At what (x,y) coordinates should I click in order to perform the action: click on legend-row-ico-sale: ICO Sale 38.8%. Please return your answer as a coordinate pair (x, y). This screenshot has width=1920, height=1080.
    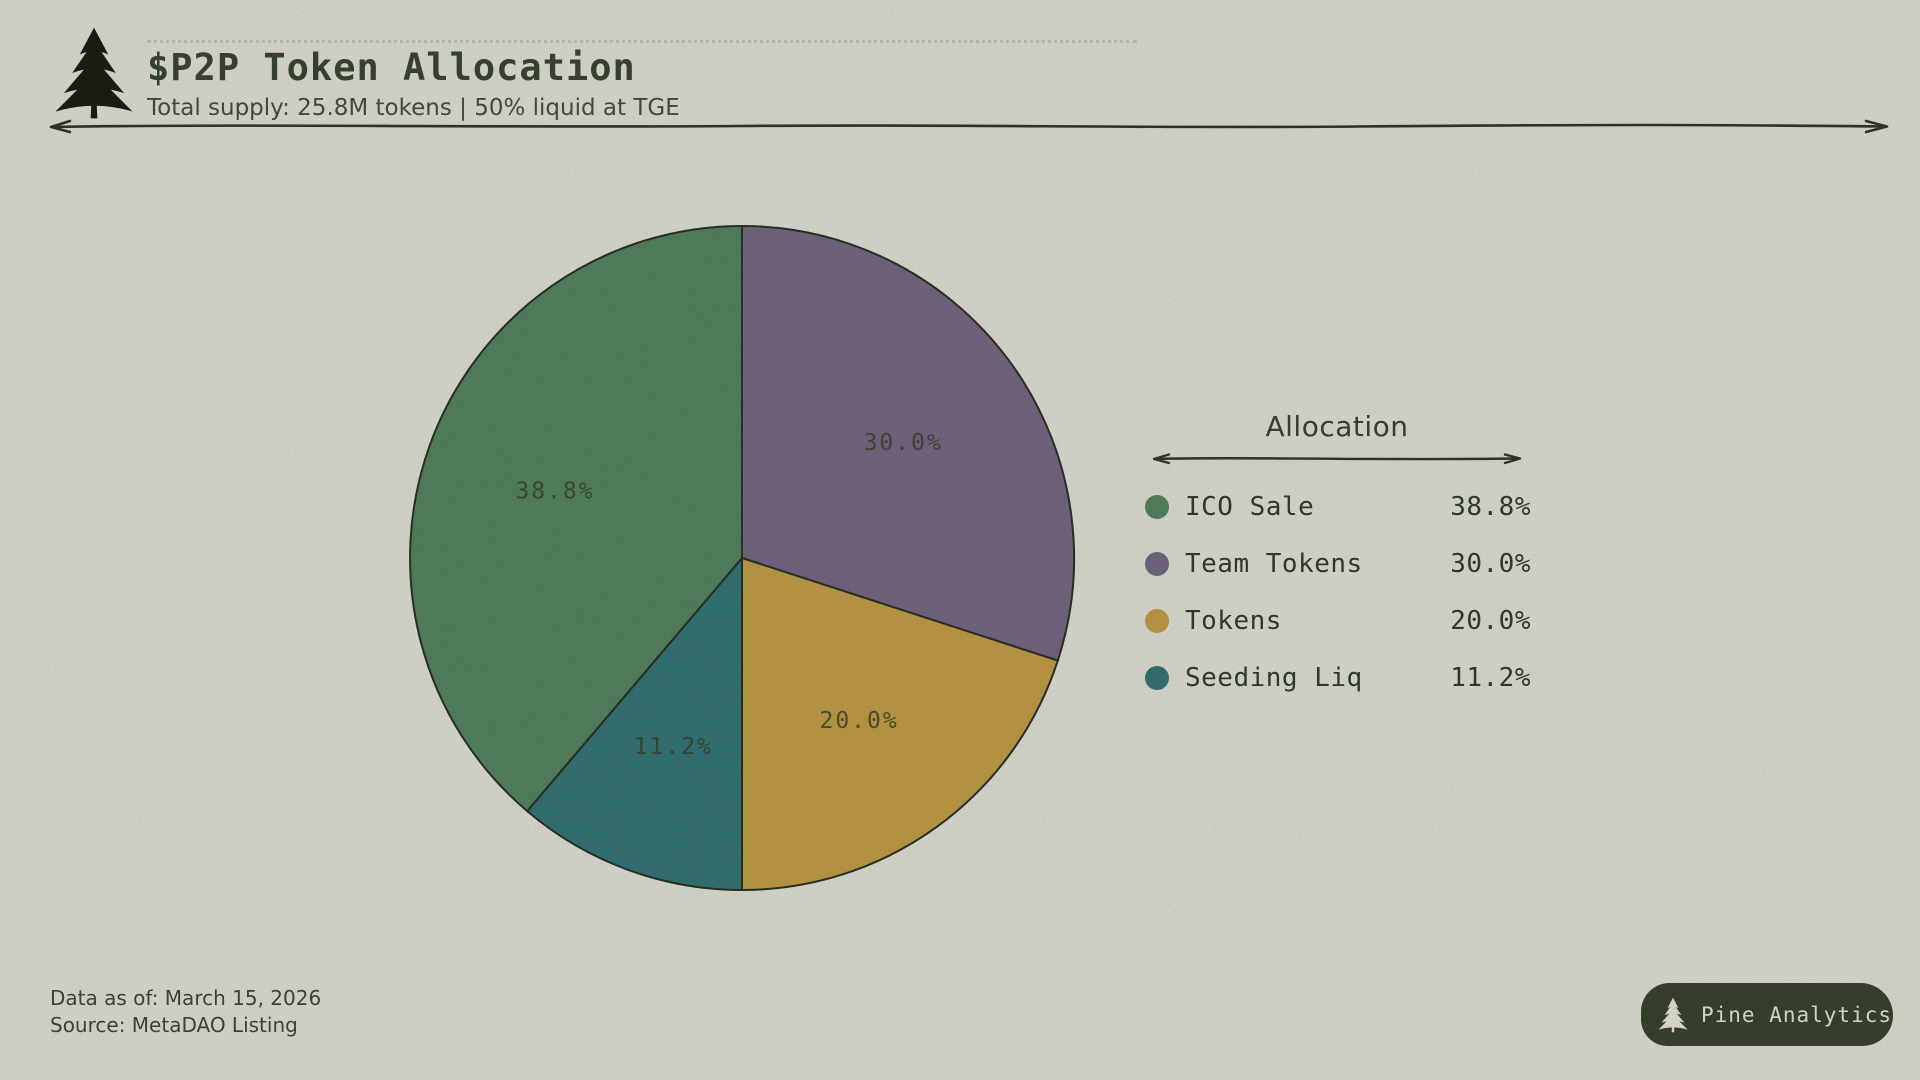
    Looking at the image, I should click on (1337, 506).